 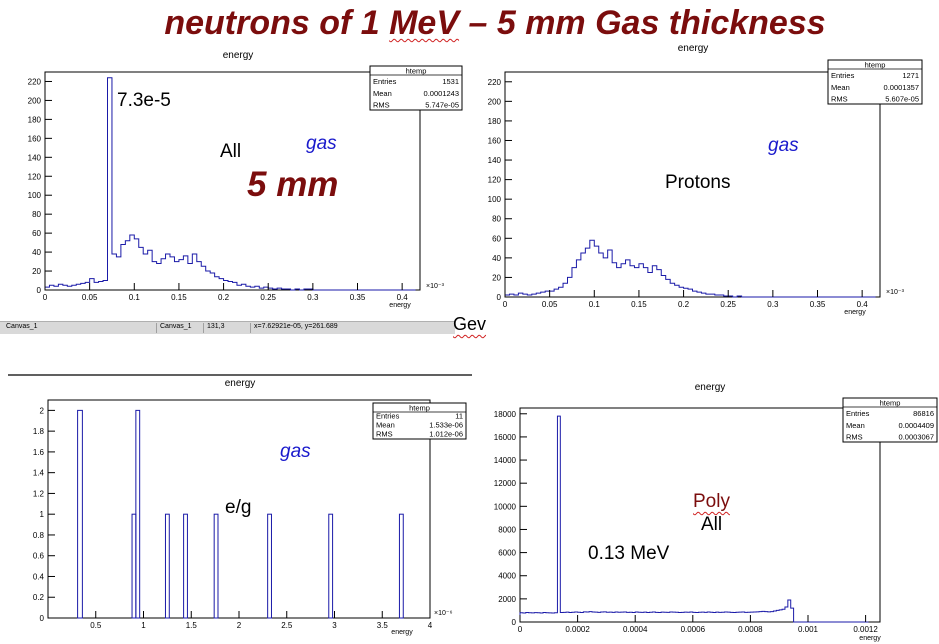 What do you see at coordinates (39, 493) in the screenshot?
I see `y-tick-label: 1.2` at bounding box center [39, 493].